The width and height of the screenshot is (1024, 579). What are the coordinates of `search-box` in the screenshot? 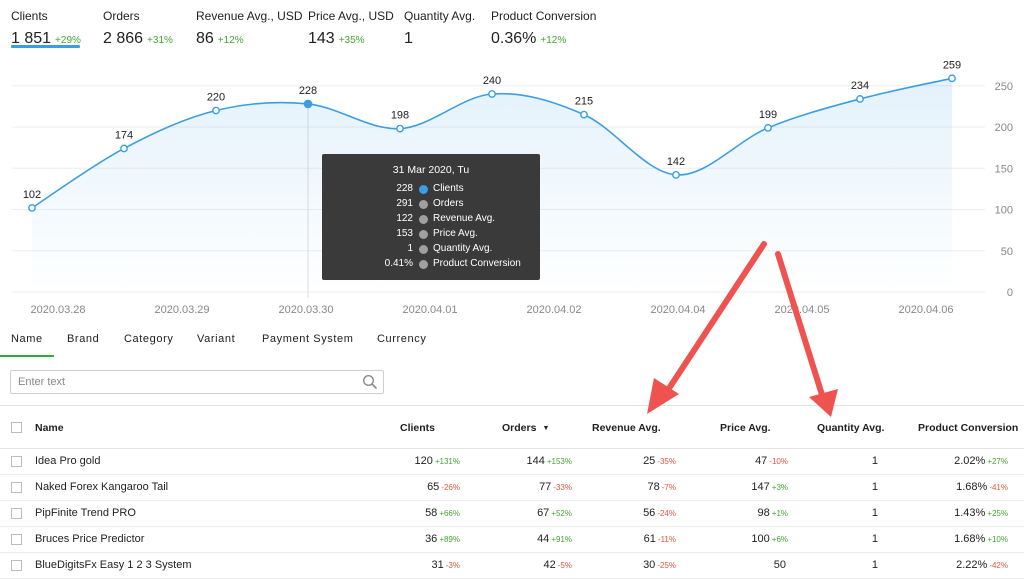 It's located at (197, 382).